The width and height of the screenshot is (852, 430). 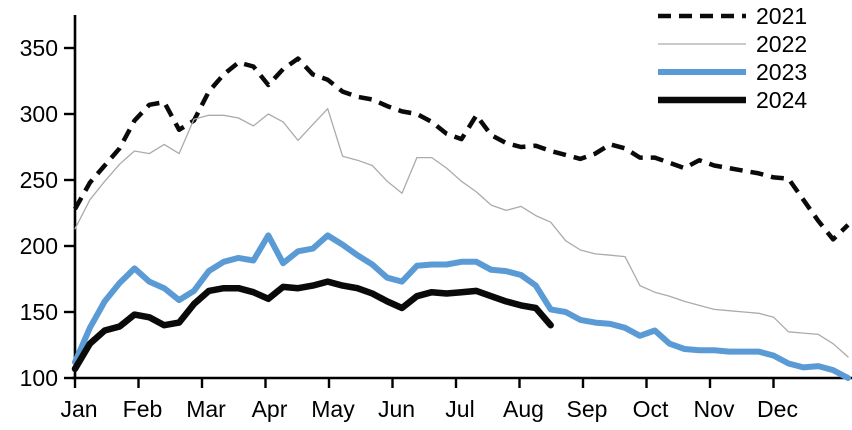 I want to click on legend-swatch-2022, so click(x=702, y=44).